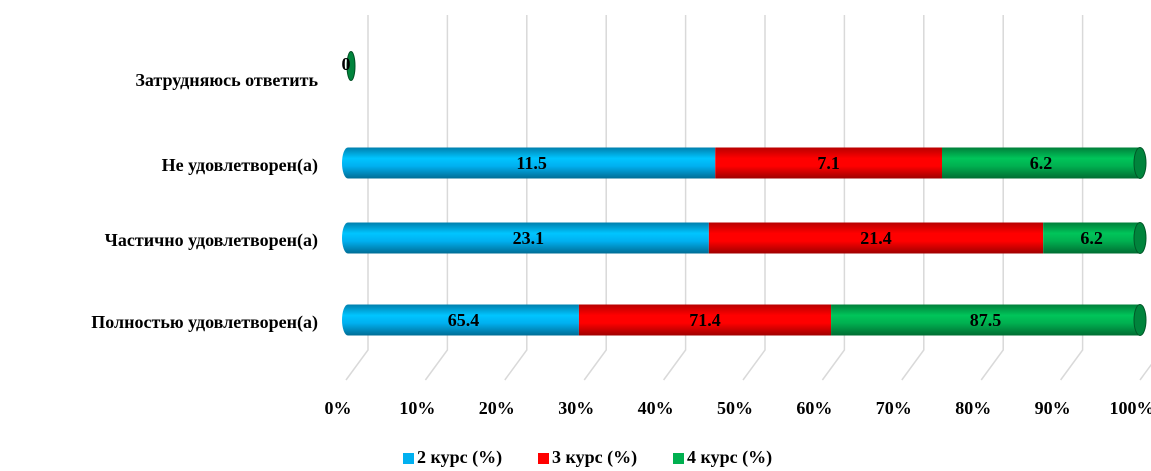 The height and width of the screenshot is (471, 1151). I want to click on bar-segment-cap, so click(351, 66).